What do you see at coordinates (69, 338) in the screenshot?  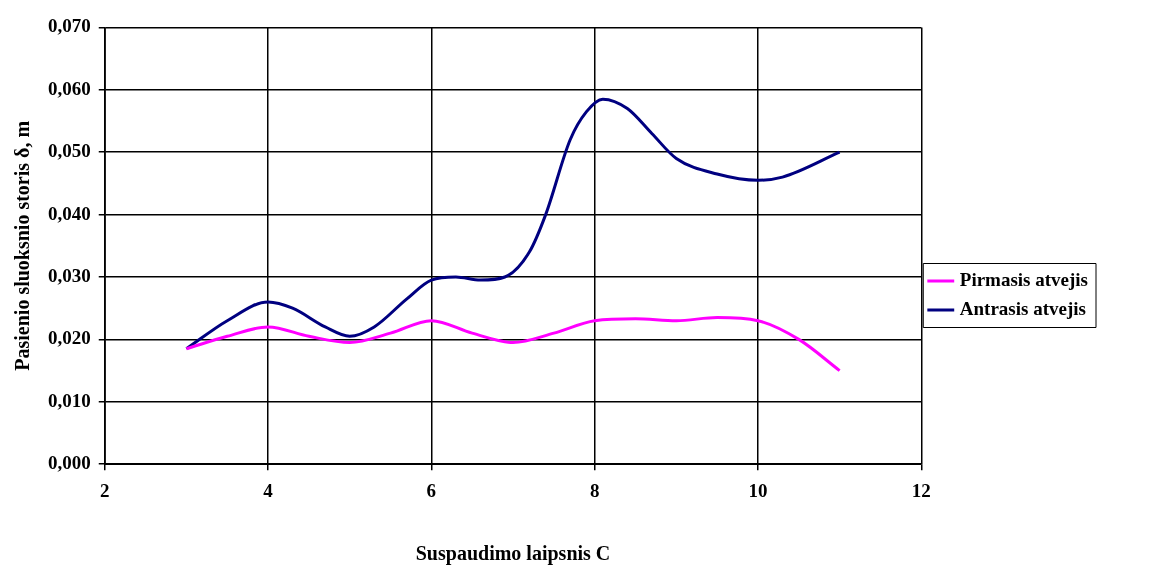 I see `y-tick-label: 0,020` at bounding box center [69, 338].